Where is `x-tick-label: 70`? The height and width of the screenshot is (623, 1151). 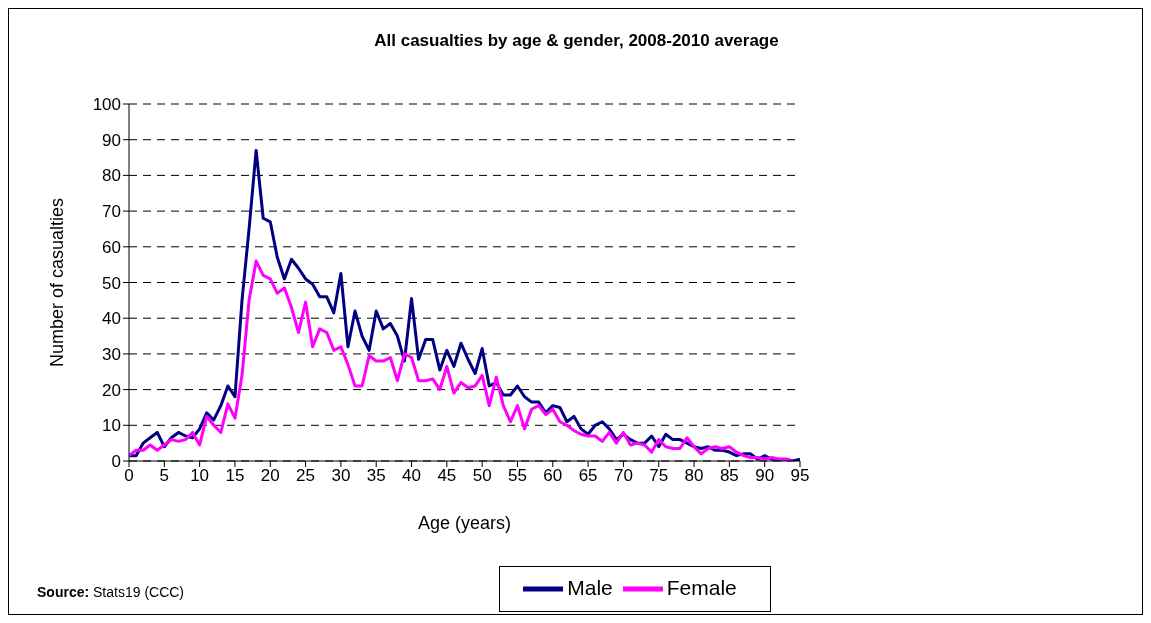
x-tick-label: 70 is located at coordinates (623, 476).